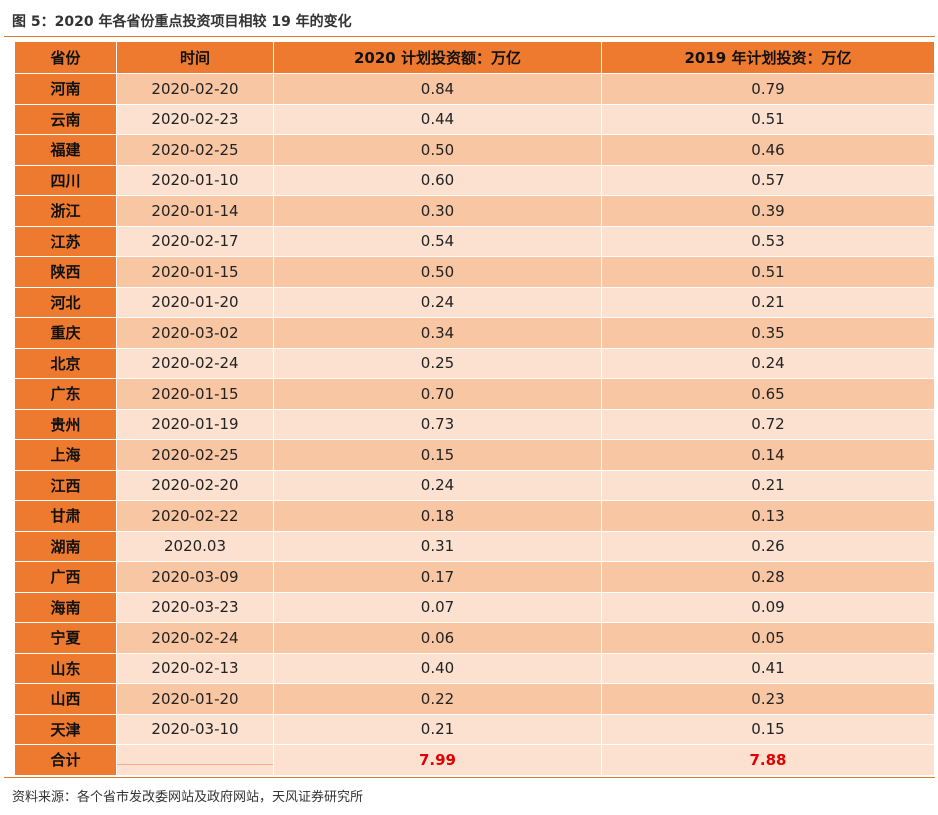 The height and width of the screenshot is (815, 938). Describe the element at coordinates (437, 119) in the screenshot. I see `plan-2020-cell: 0.44` at that location.